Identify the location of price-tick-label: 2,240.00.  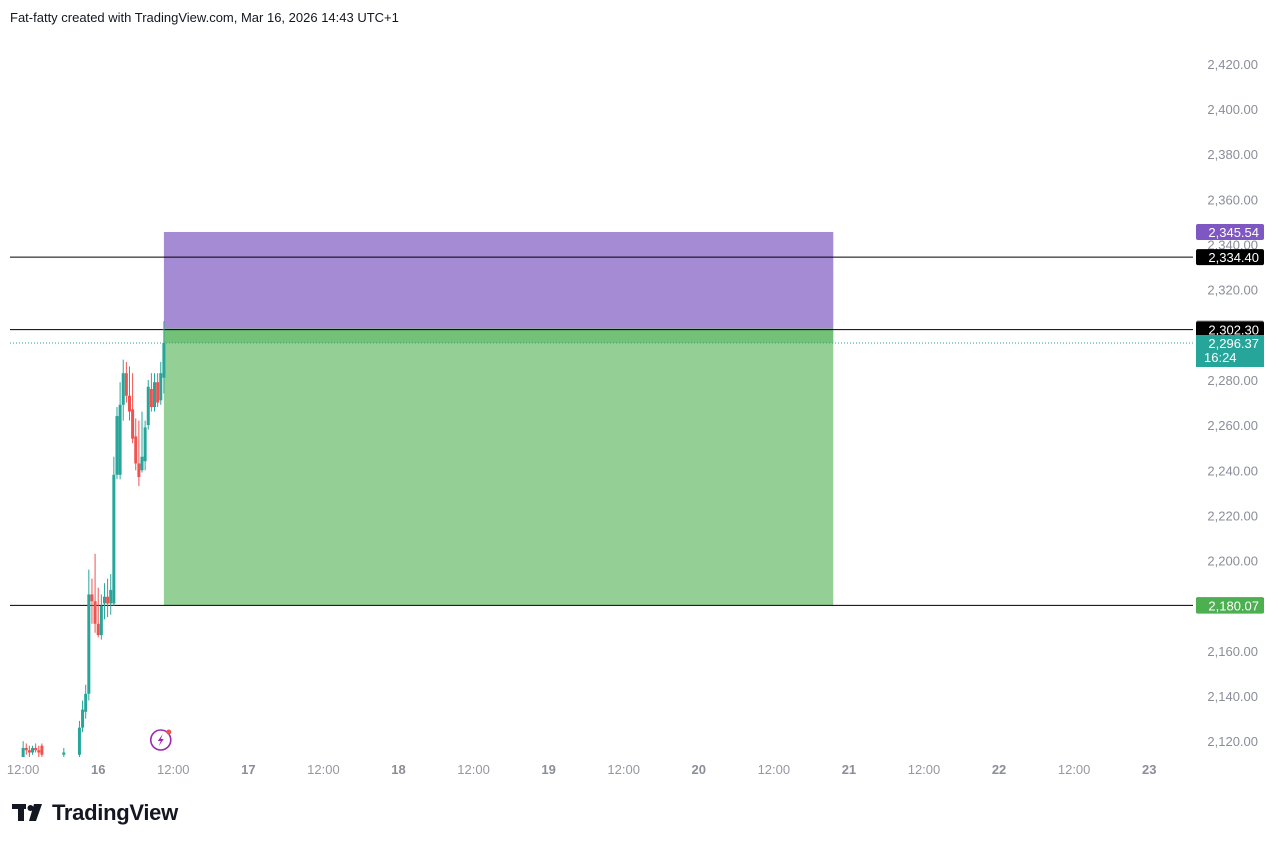
(1232, 470).